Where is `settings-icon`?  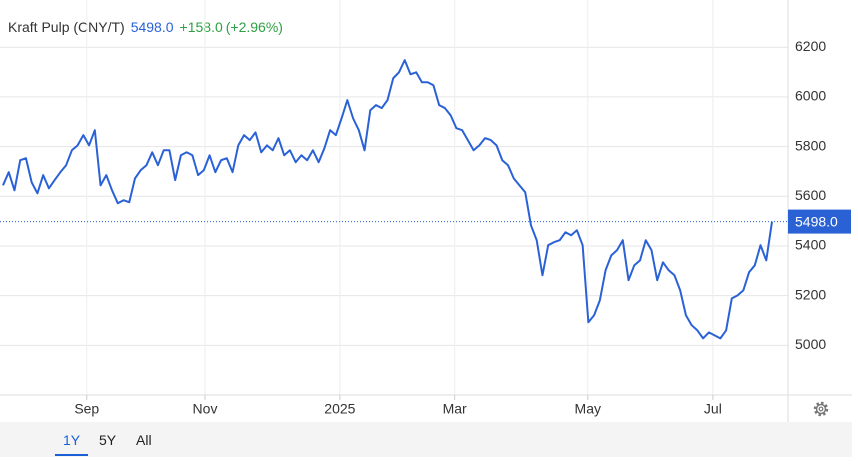 settings-icon is located at coordinates (821, 409).